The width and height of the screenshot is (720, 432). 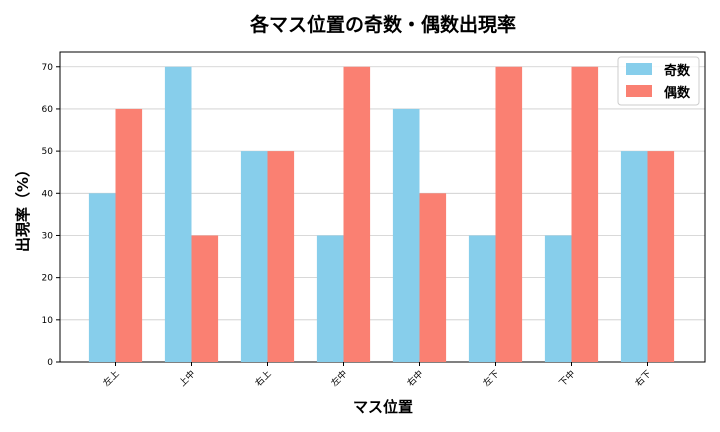 I want to click on y-tick-label: 0, so click(x=50, y=363).